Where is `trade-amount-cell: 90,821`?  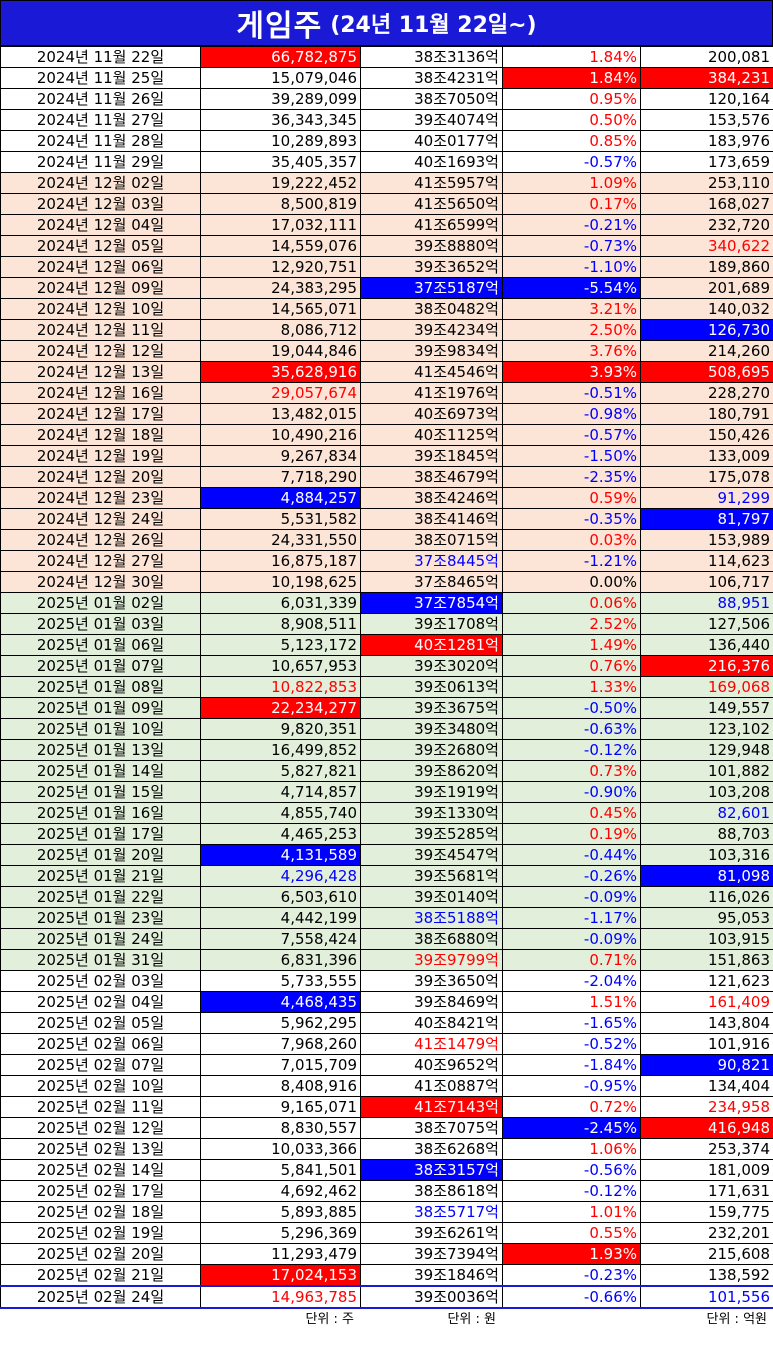 trade-amount-cell: 90,821 is located at coordinates (706, 1065).